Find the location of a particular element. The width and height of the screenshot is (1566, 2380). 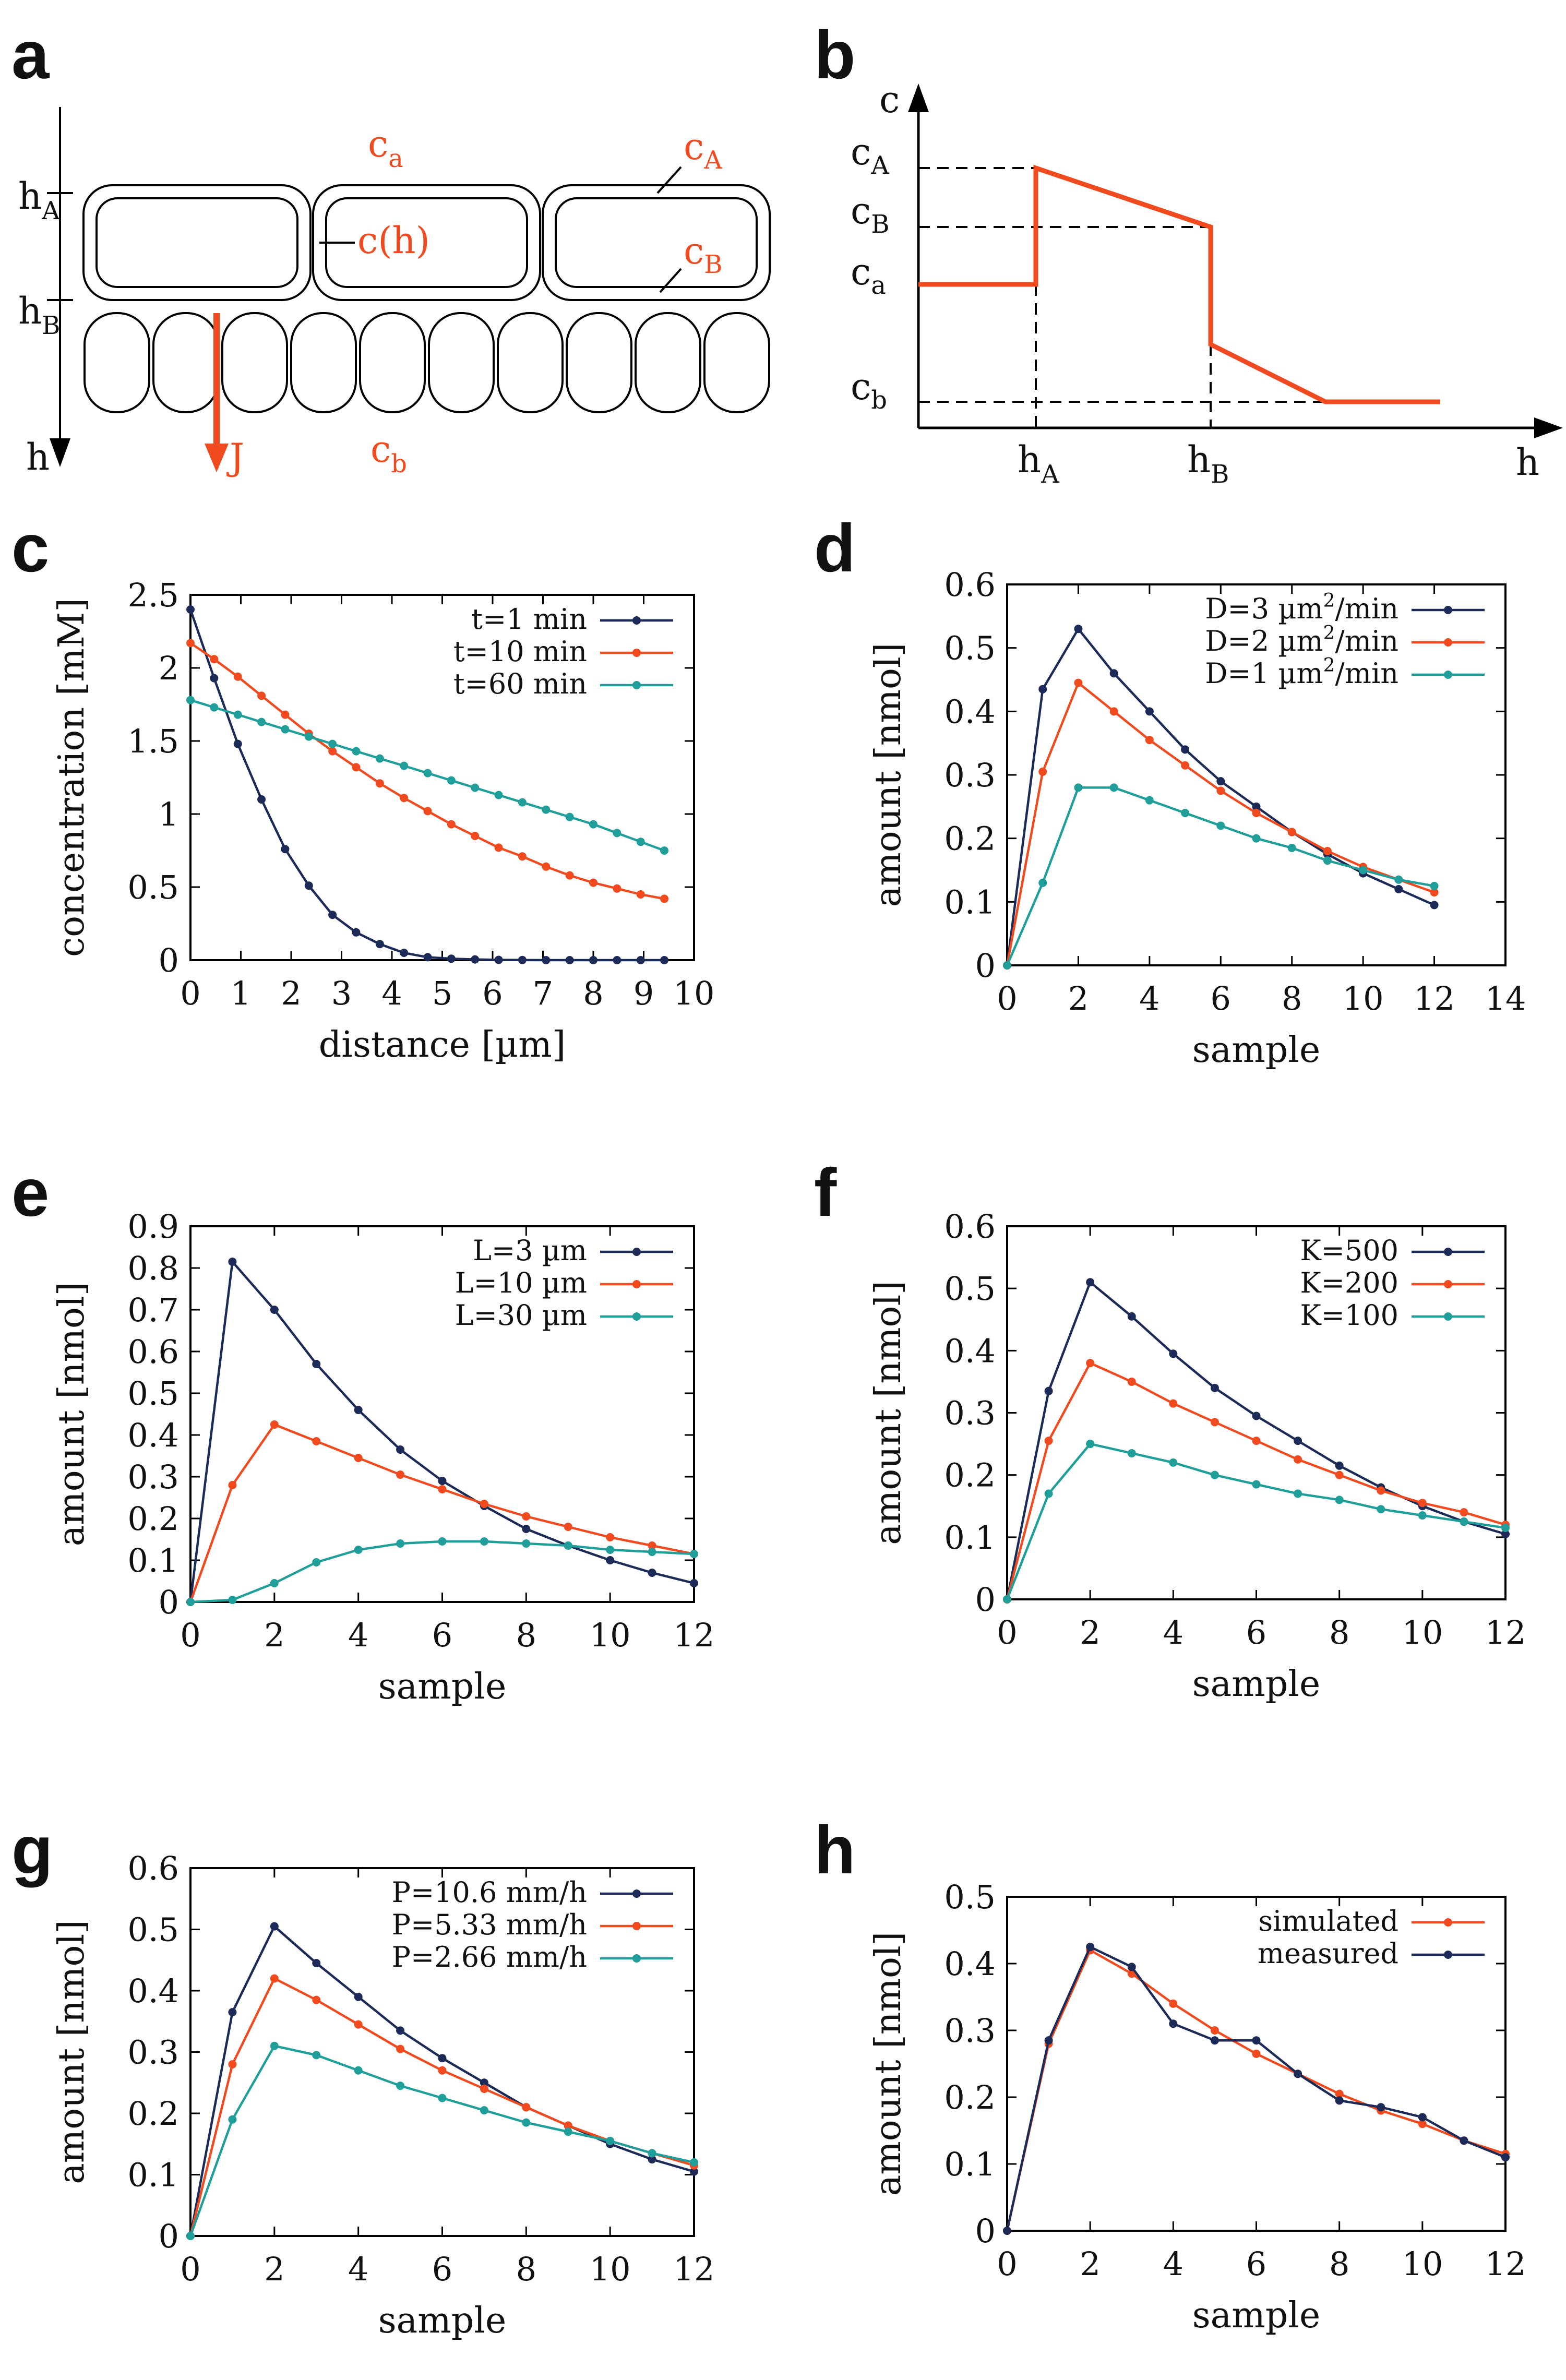

y-tick-label: 2 is located at coordinates (169, 668).